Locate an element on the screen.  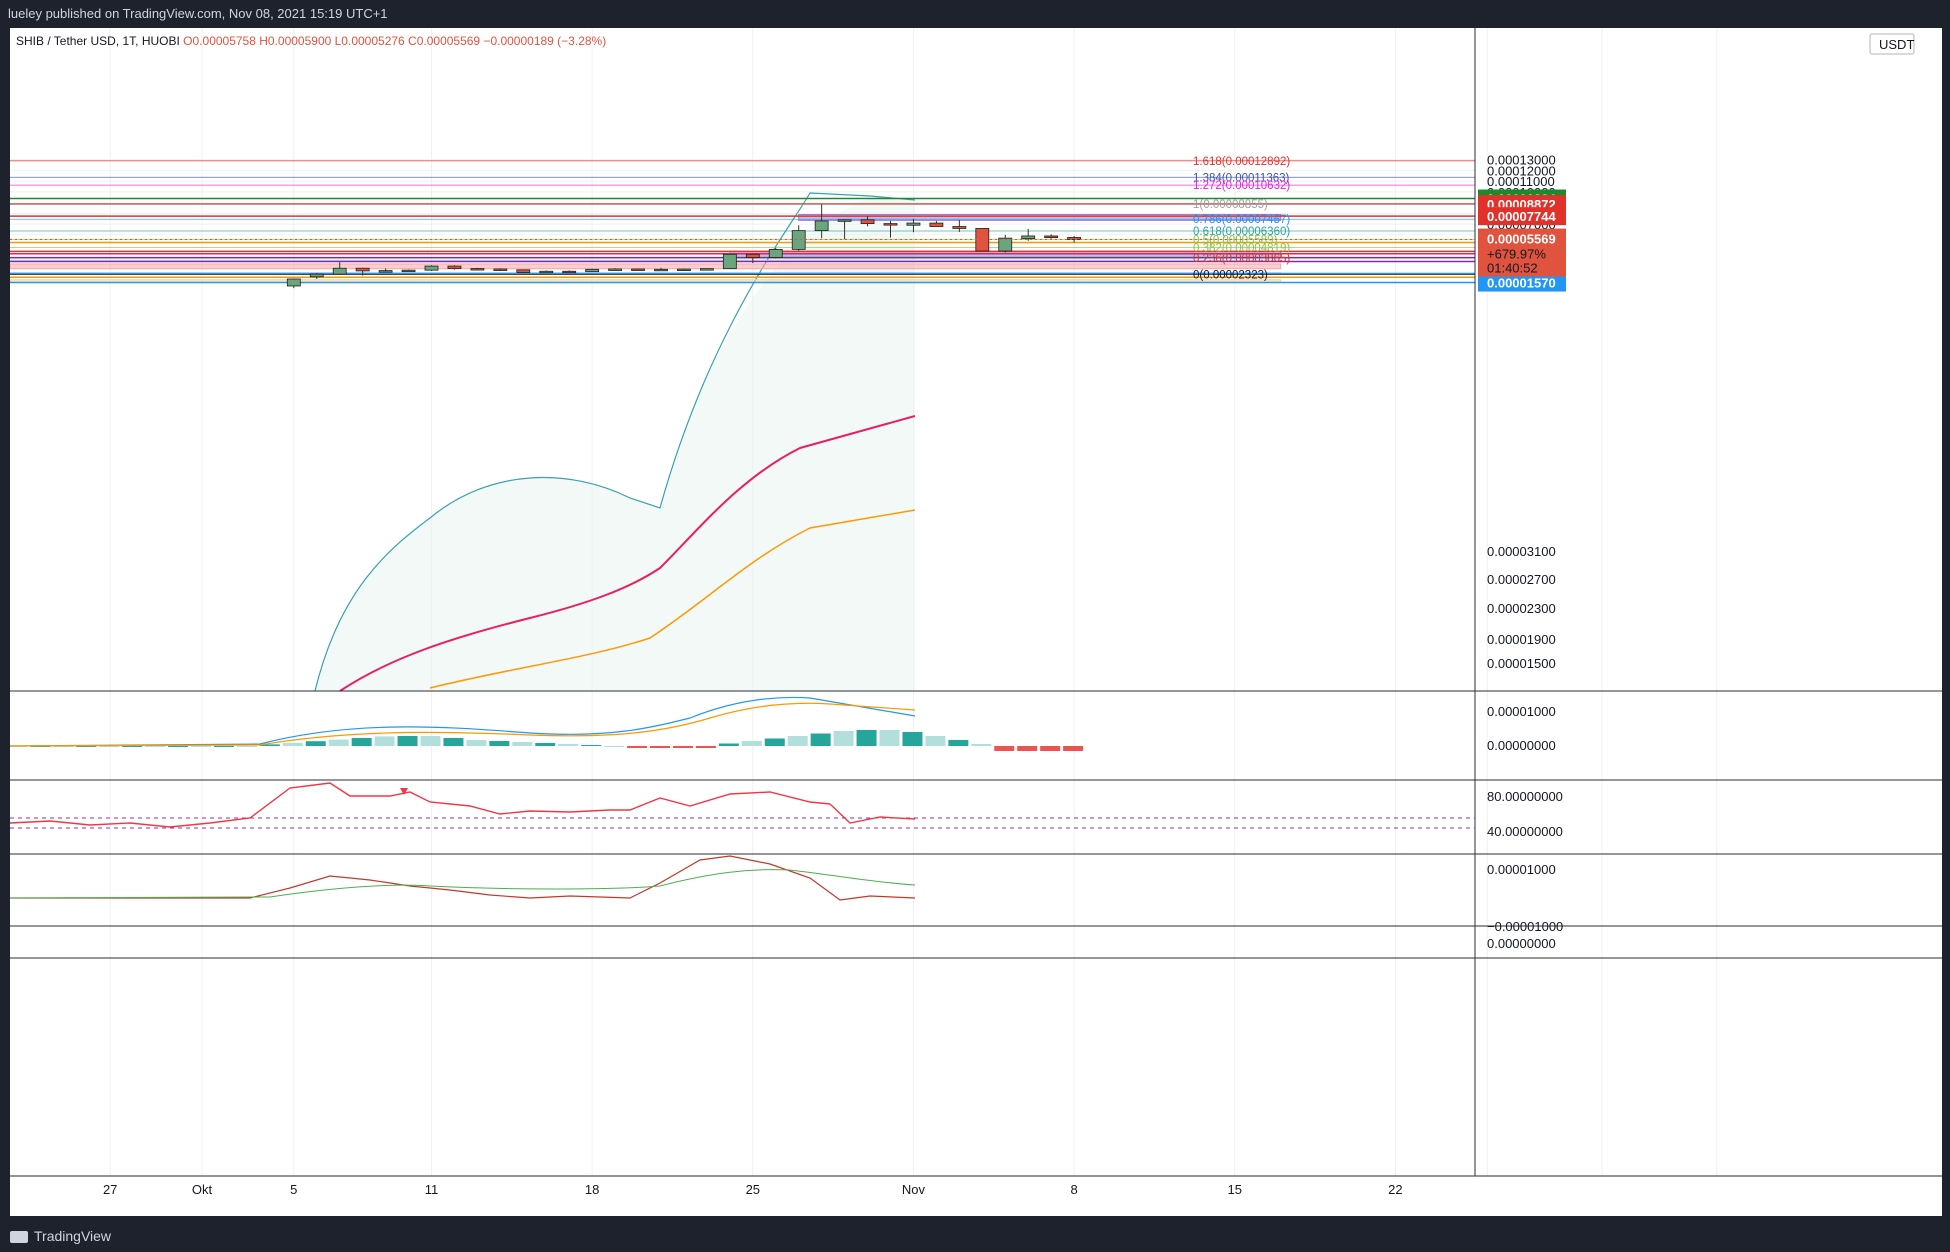
macd-tick-label: 0.00001000 is located at coordinates (1521, 711).